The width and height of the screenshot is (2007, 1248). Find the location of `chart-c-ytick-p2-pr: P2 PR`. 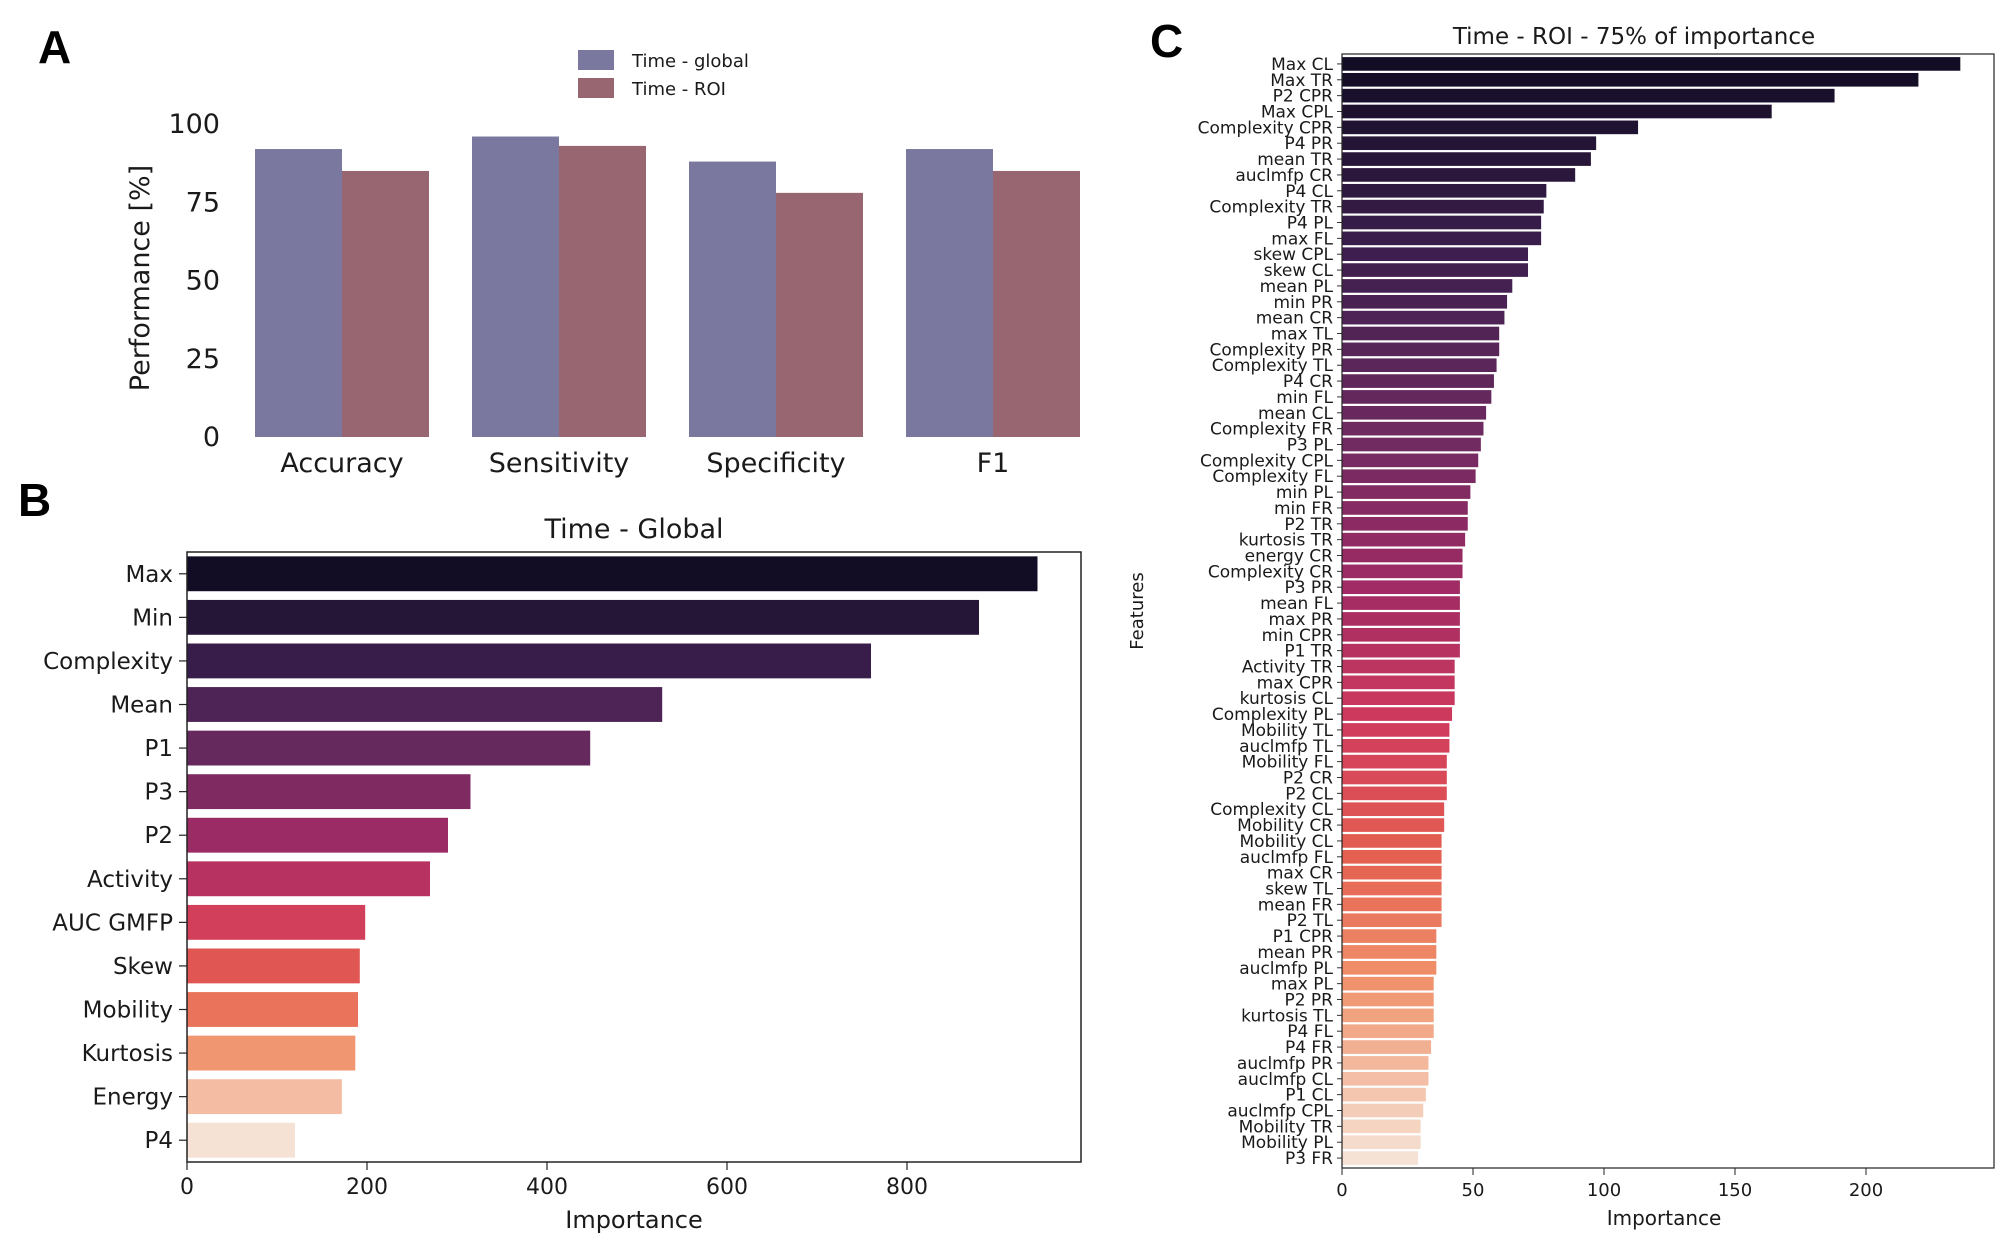

chart-c-ytick-p2-pr: P2 PR is located at coordinates (1308, 1001).